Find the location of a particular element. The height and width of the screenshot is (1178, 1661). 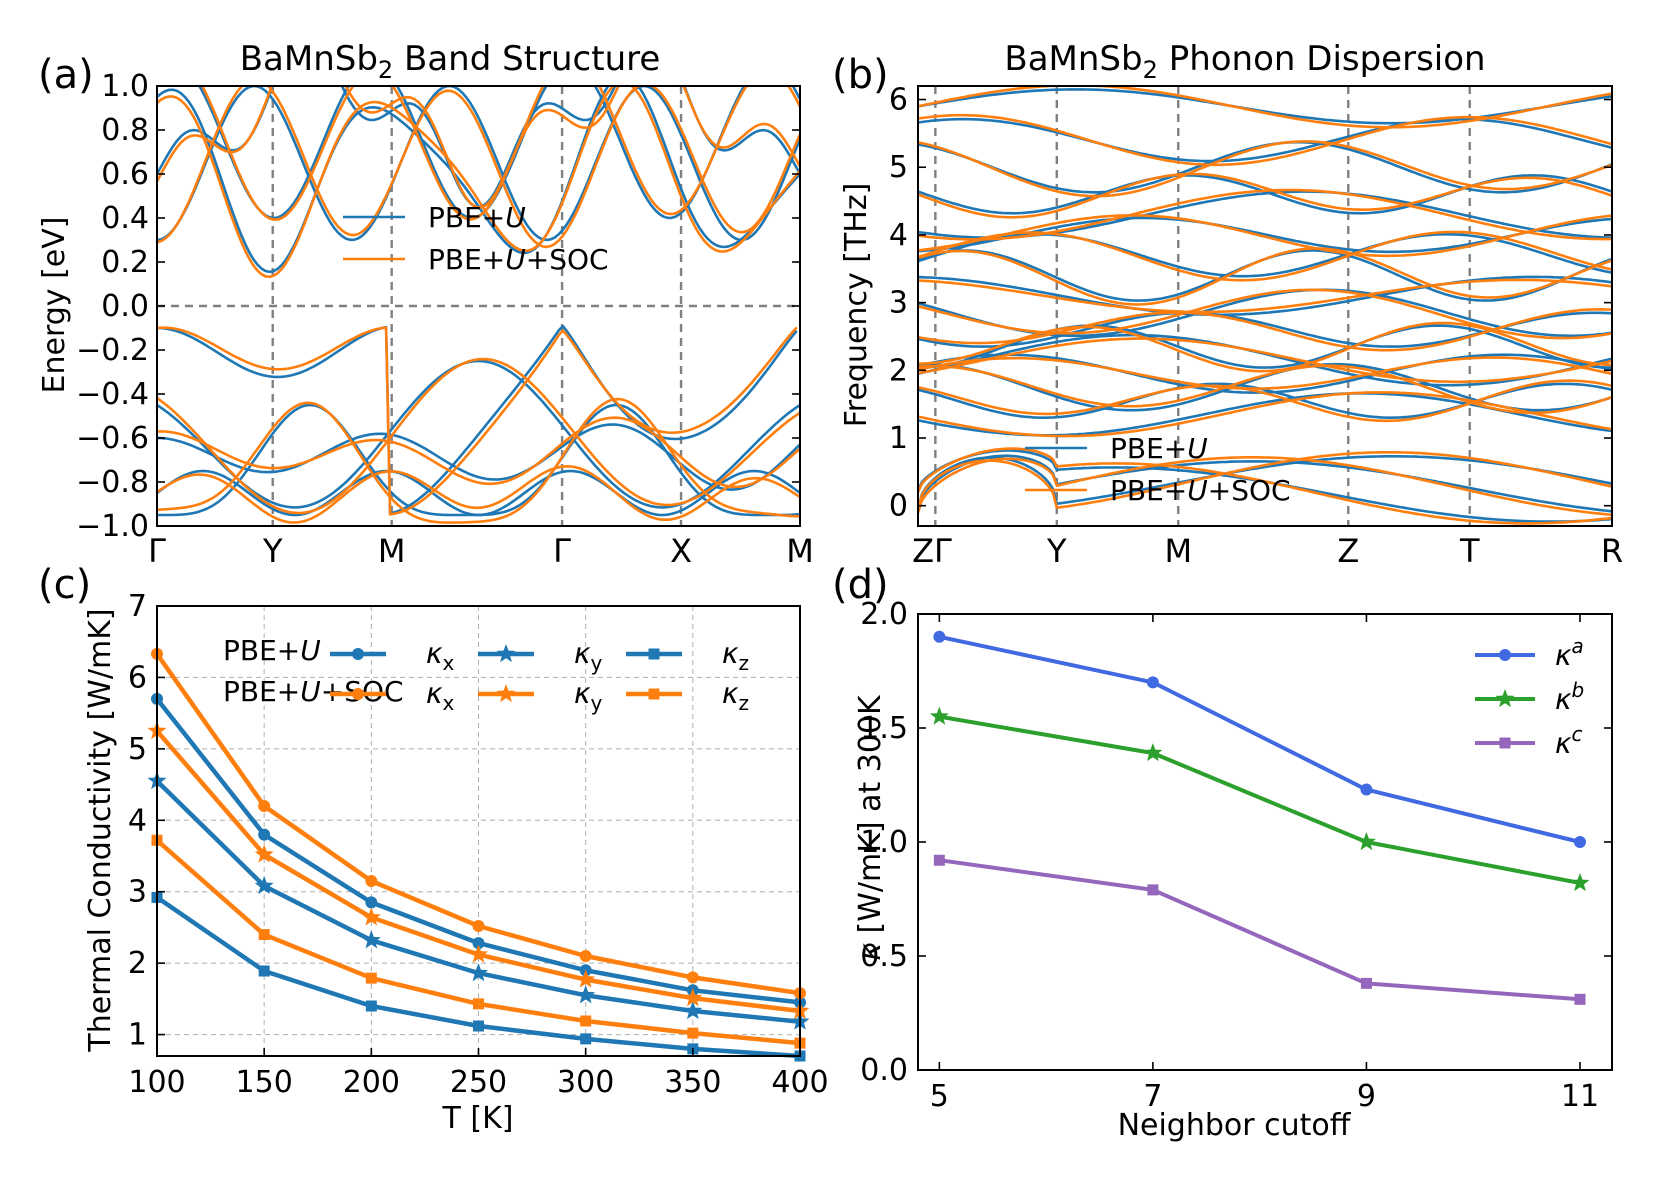

x-tick-label: 100 is located at coordinates (156, 1082).